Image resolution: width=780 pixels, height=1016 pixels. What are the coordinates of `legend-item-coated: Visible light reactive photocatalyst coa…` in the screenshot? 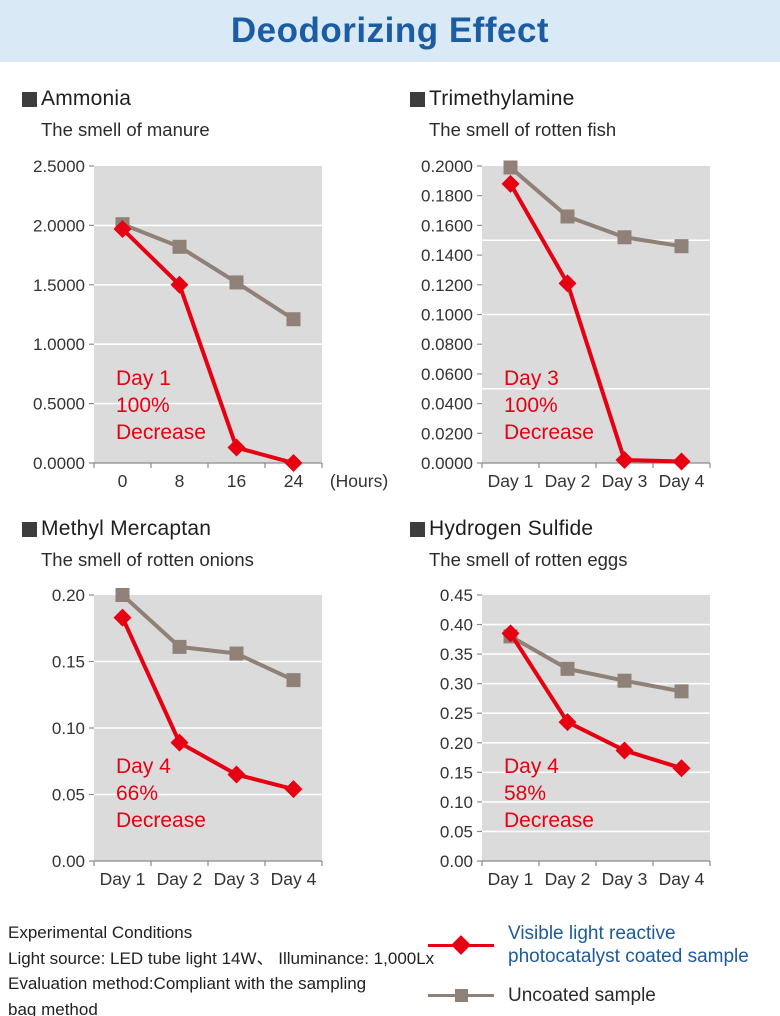 It's located at (588, 945).